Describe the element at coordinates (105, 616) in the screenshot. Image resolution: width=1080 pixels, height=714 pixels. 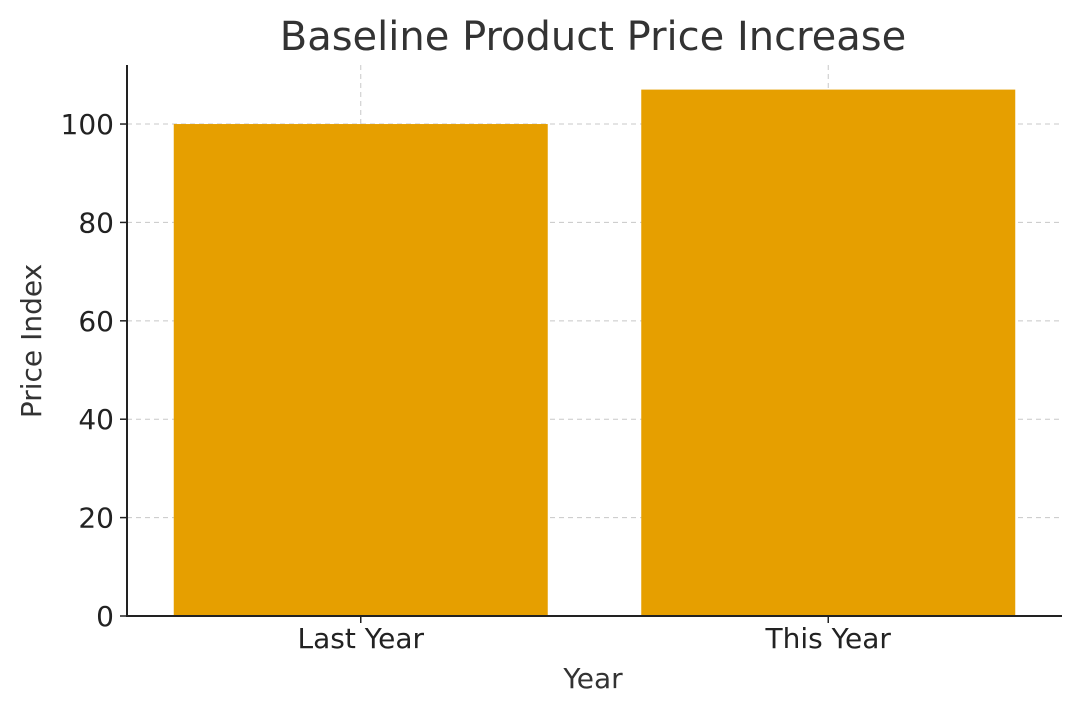
I see `y-tick-label: 0` at that location.